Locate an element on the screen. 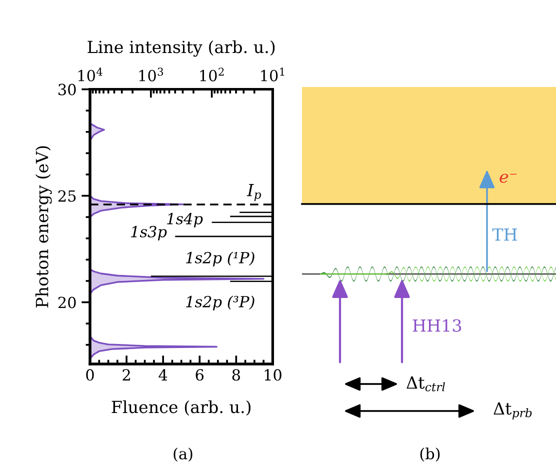  x-tick-label: 10 is located at coordinates (273, 375).